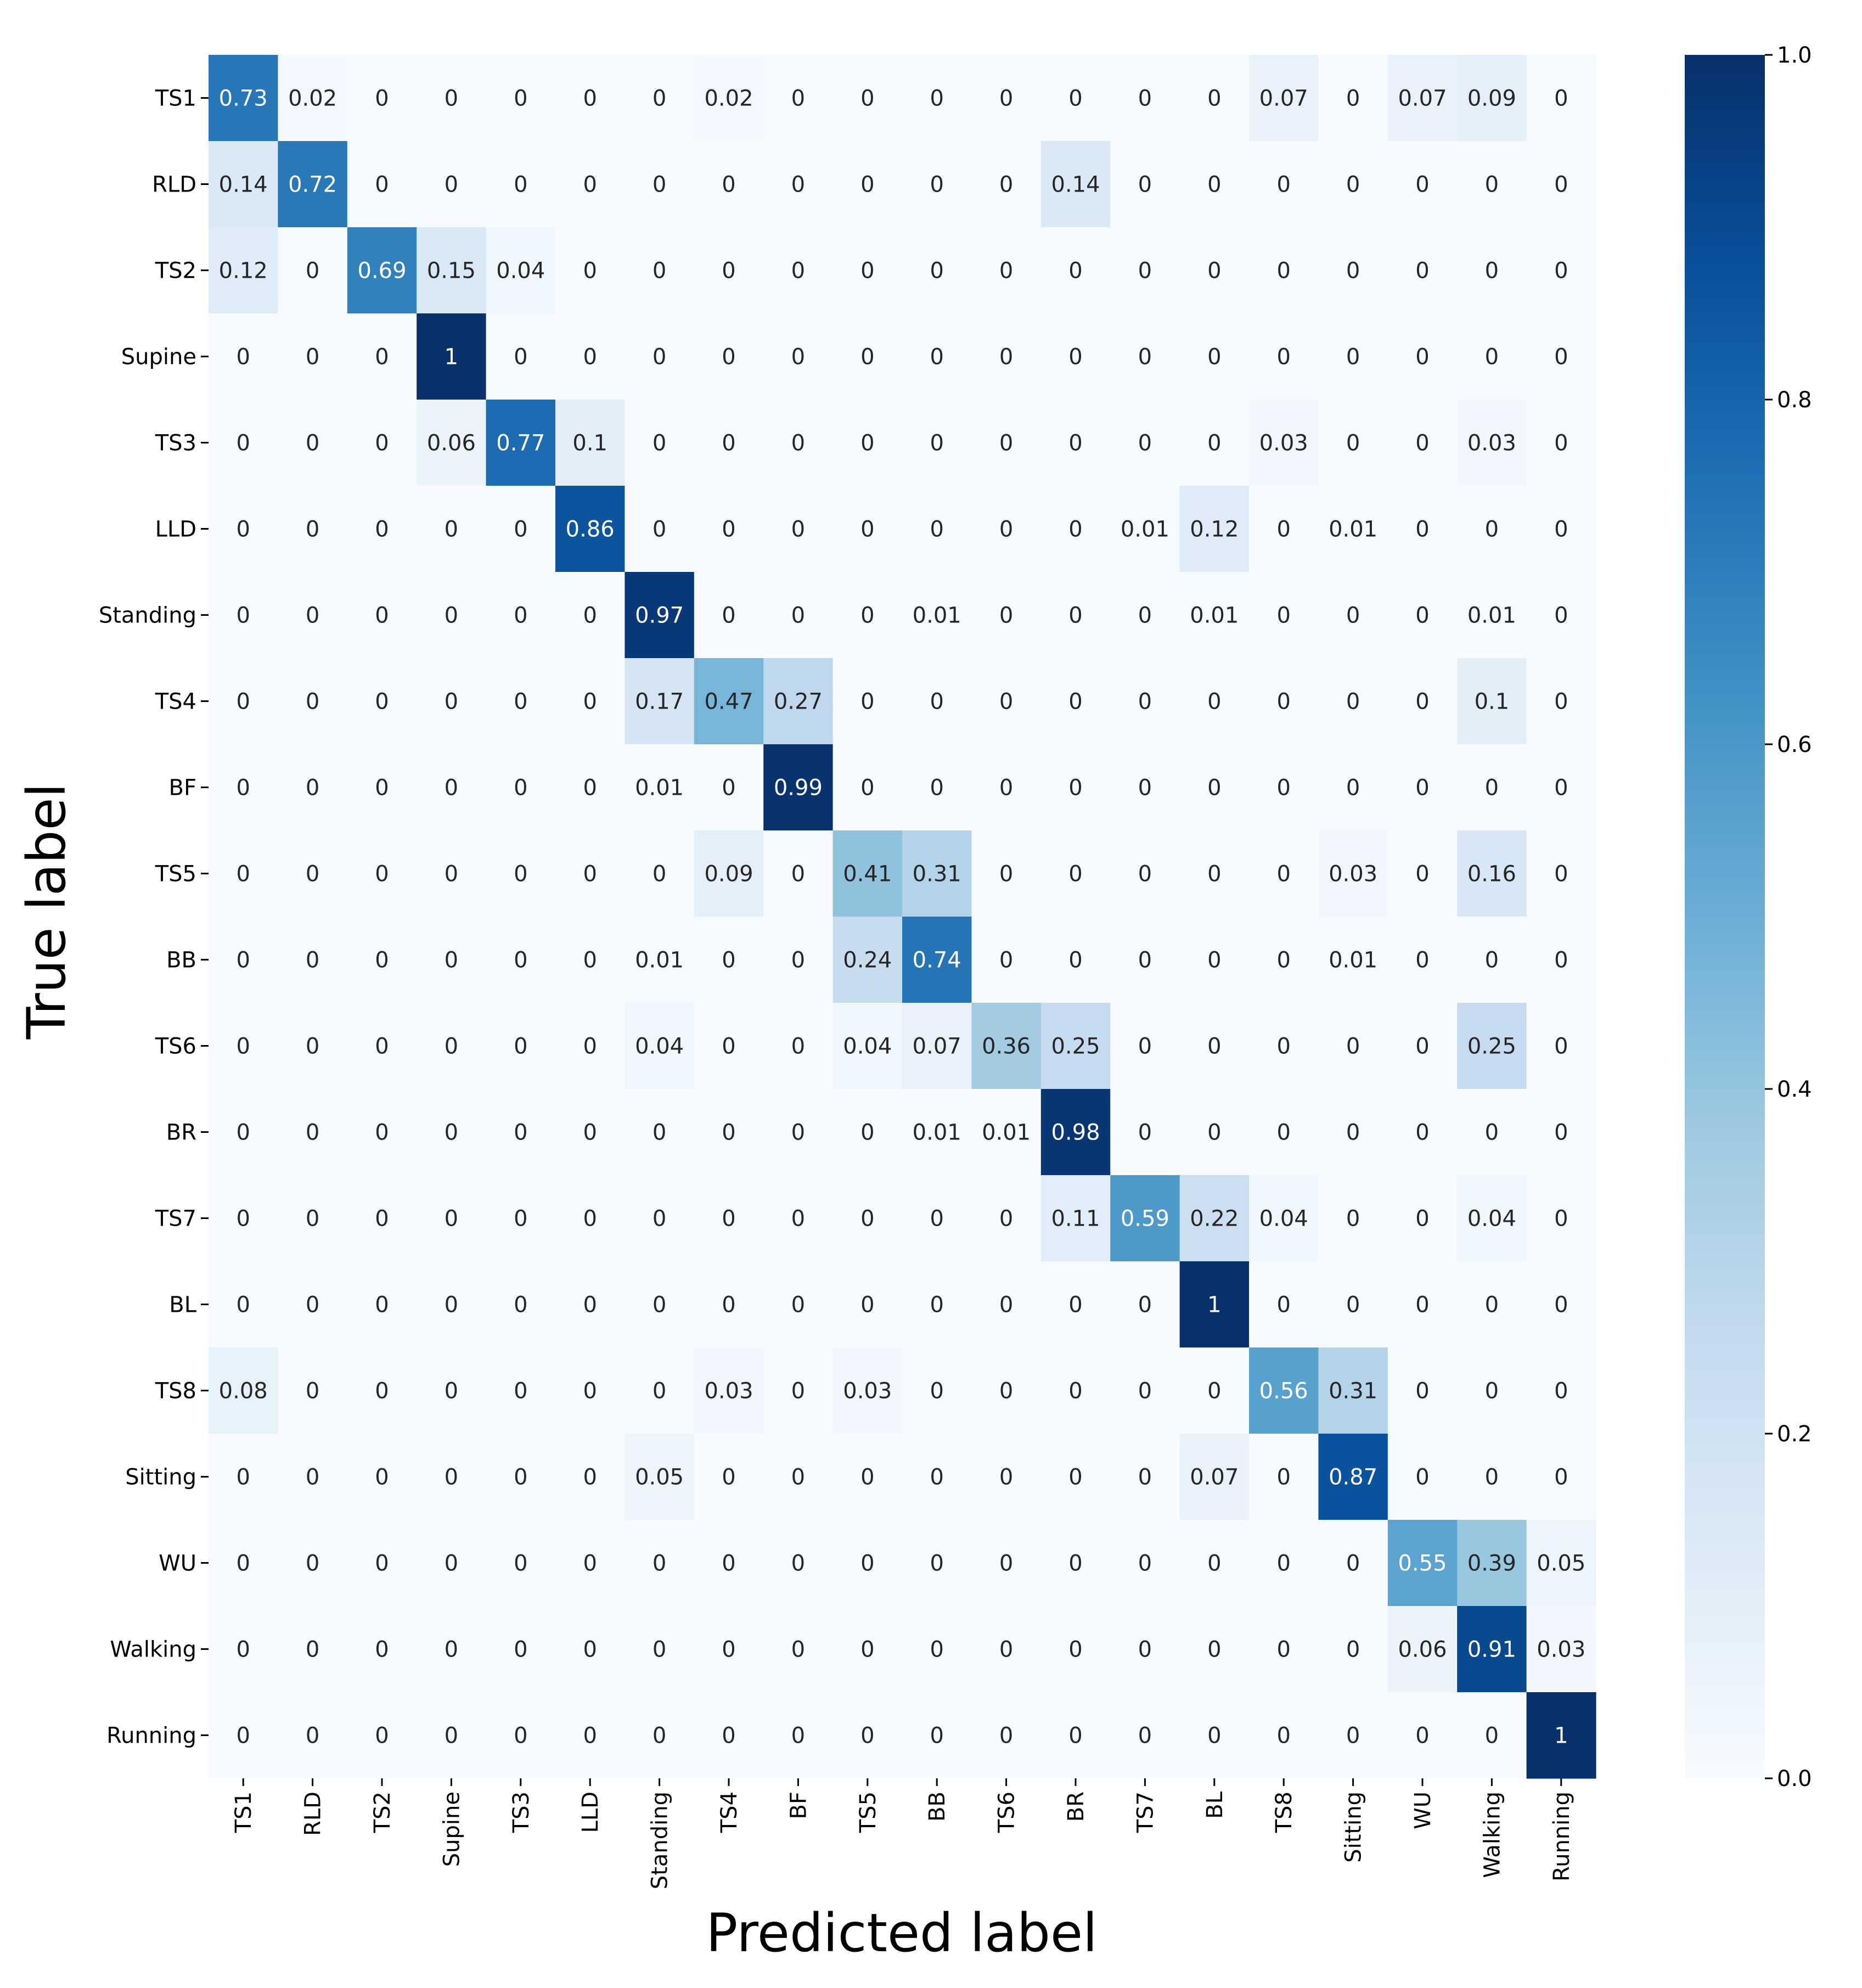  I want to click on y-tick-label: Supine, so click(158, 358).